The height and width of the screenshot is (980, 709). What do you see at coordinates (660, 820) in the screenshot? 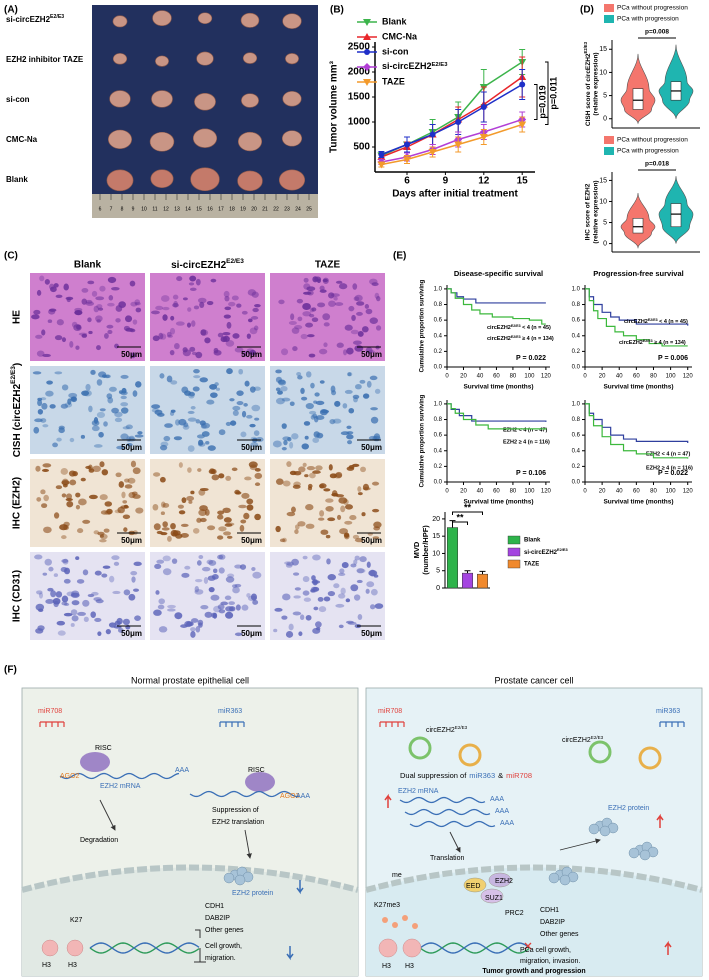
I see `up-arrow` at bounding box center [660, 820].